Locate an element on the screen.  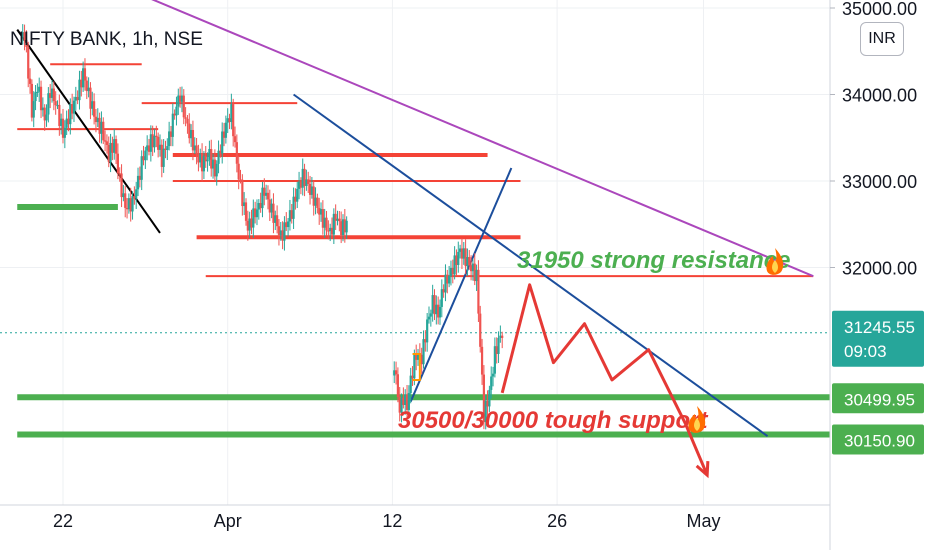
last-price-badge-text: 09:03 is located at coordinates (865, 351).